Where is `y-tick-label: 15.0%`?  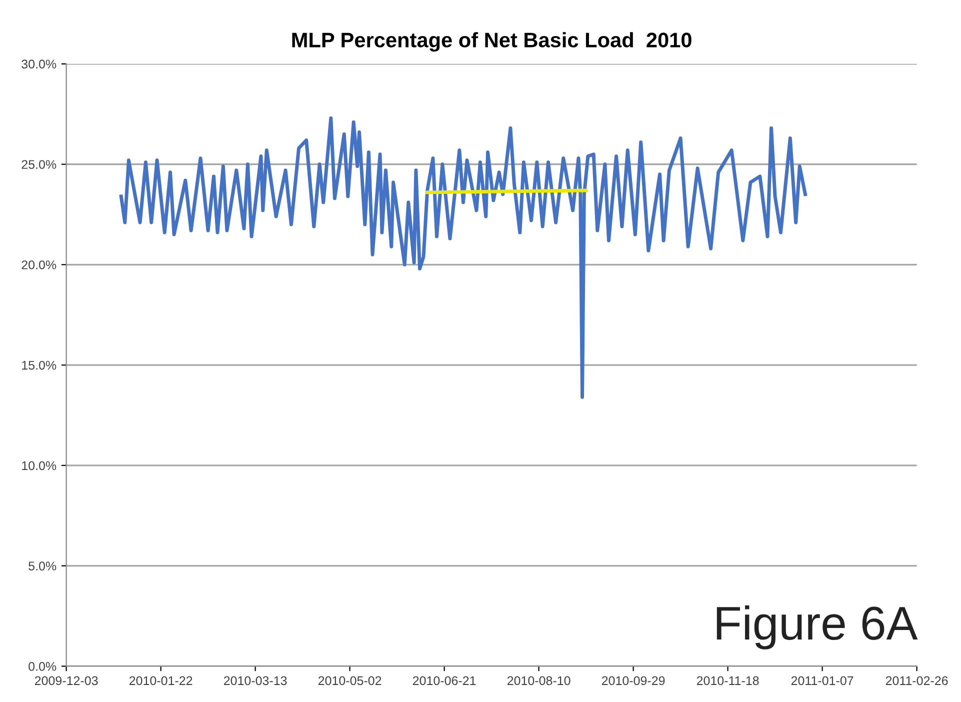
y-tick-label: 15.0% is located at coordinates (39, 365).